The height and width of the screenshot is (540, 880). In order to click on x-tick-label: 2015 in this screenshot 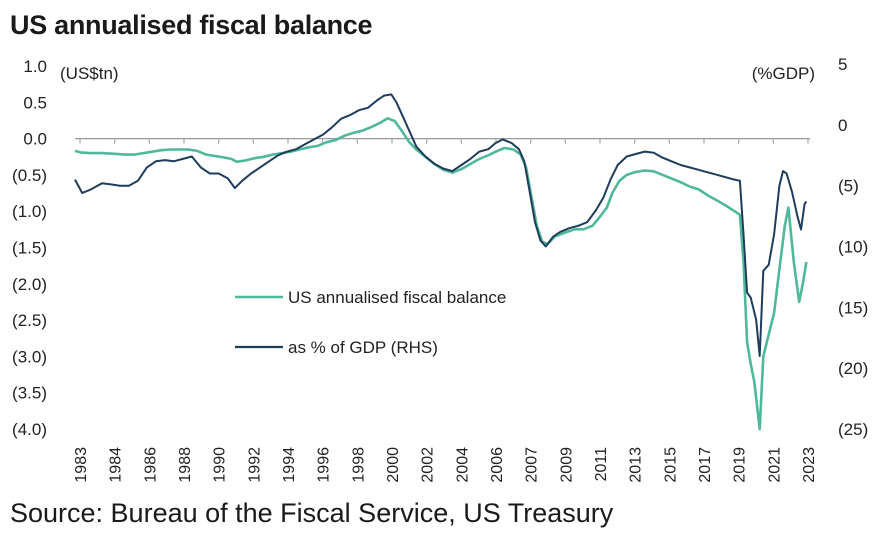, I will do `click(670, 465)`.